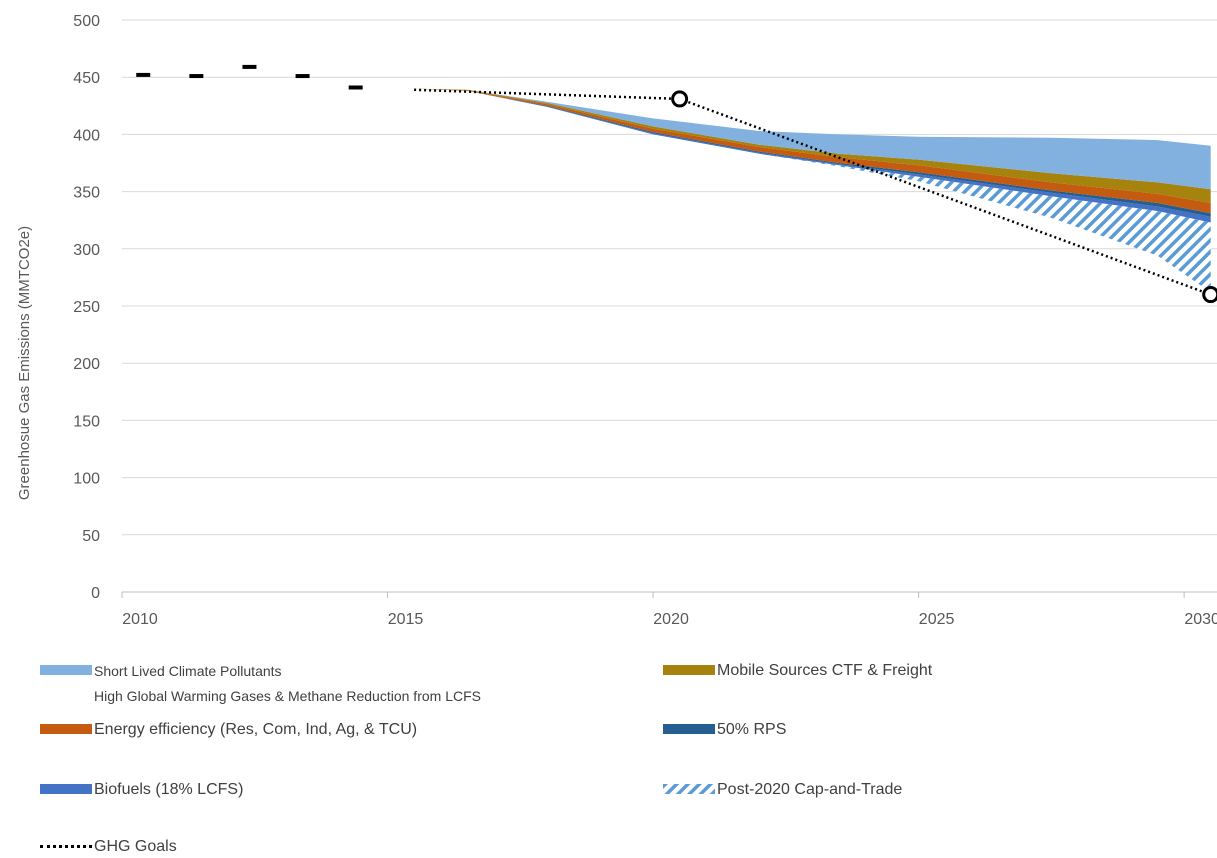 The image size is (1217, 858). Describe the element at coordinates (86, 193) in the screenshot. I see `y-tick-label: 350` at that location.